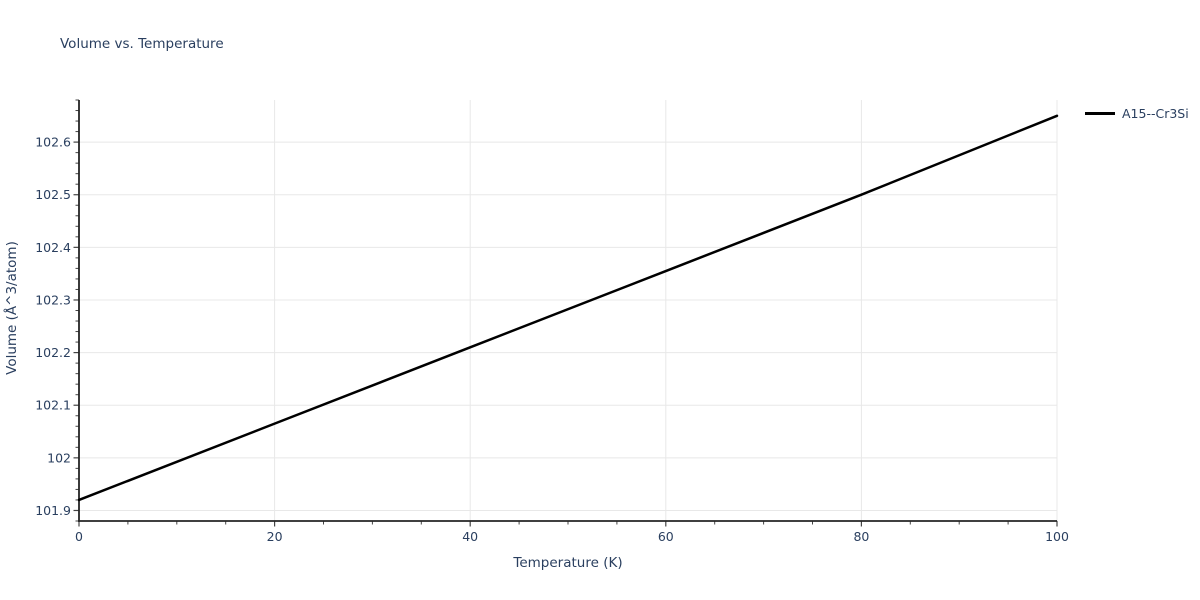 This screenshot has height=600, width=1200. I want to click on legend-line-swatch, so click(1100, 113).